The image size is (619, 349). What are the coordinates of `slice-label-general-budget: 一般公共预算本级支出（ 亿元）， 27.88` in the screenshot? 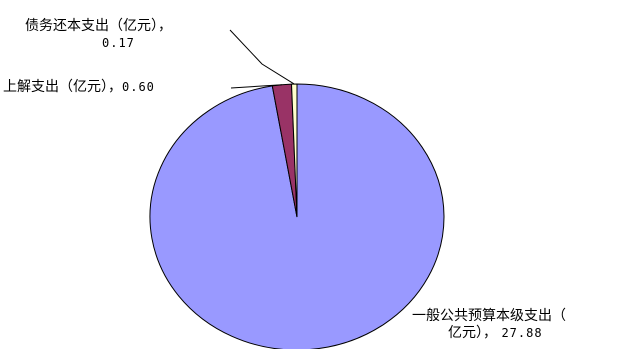 It's located at (489, 325).